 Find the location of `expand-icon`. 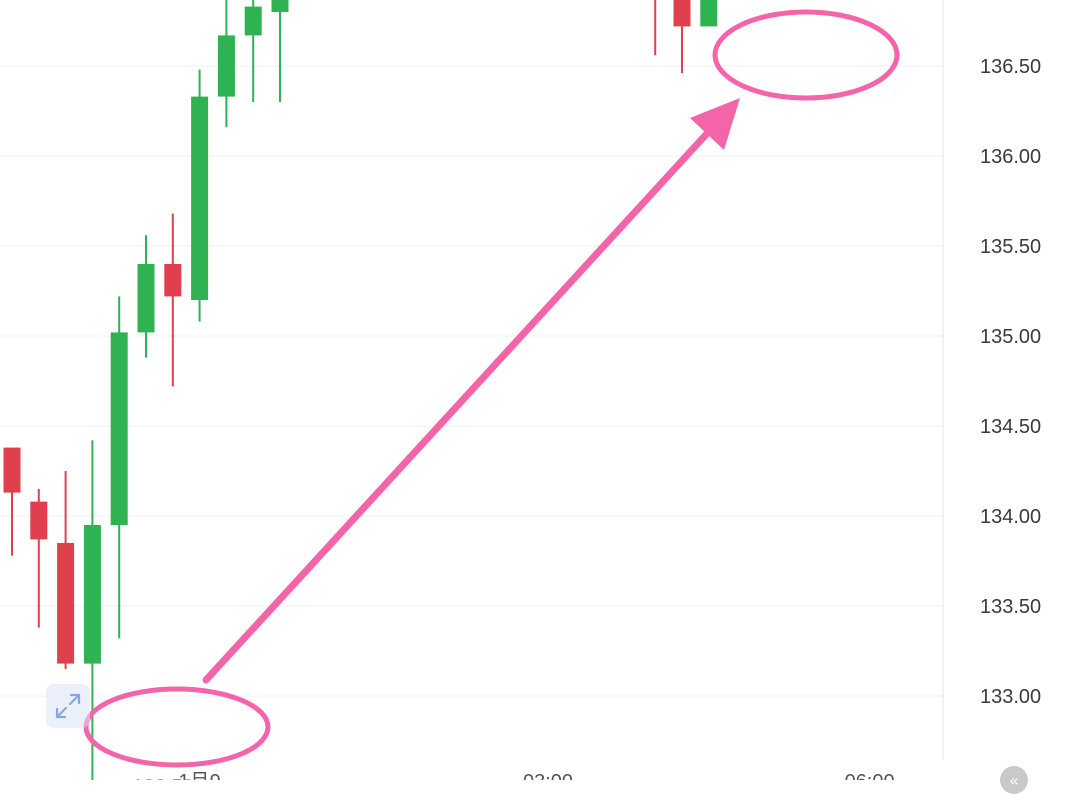

expand-icon is located at coordinates (68, 706).